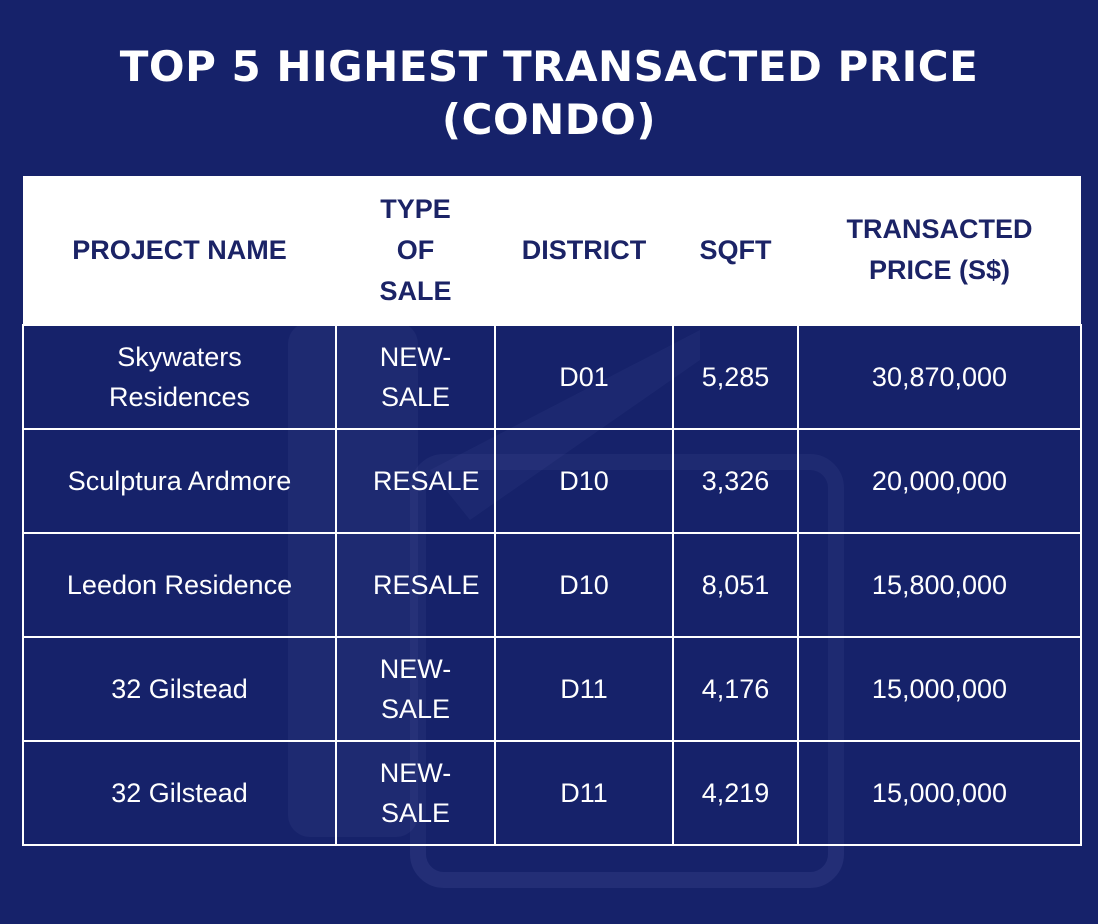 The image size is (1098, 924). Describe the element at coordinates (939, 481) in the screenshot. I see `cell-transacted-price: 20,000,000` at that location.